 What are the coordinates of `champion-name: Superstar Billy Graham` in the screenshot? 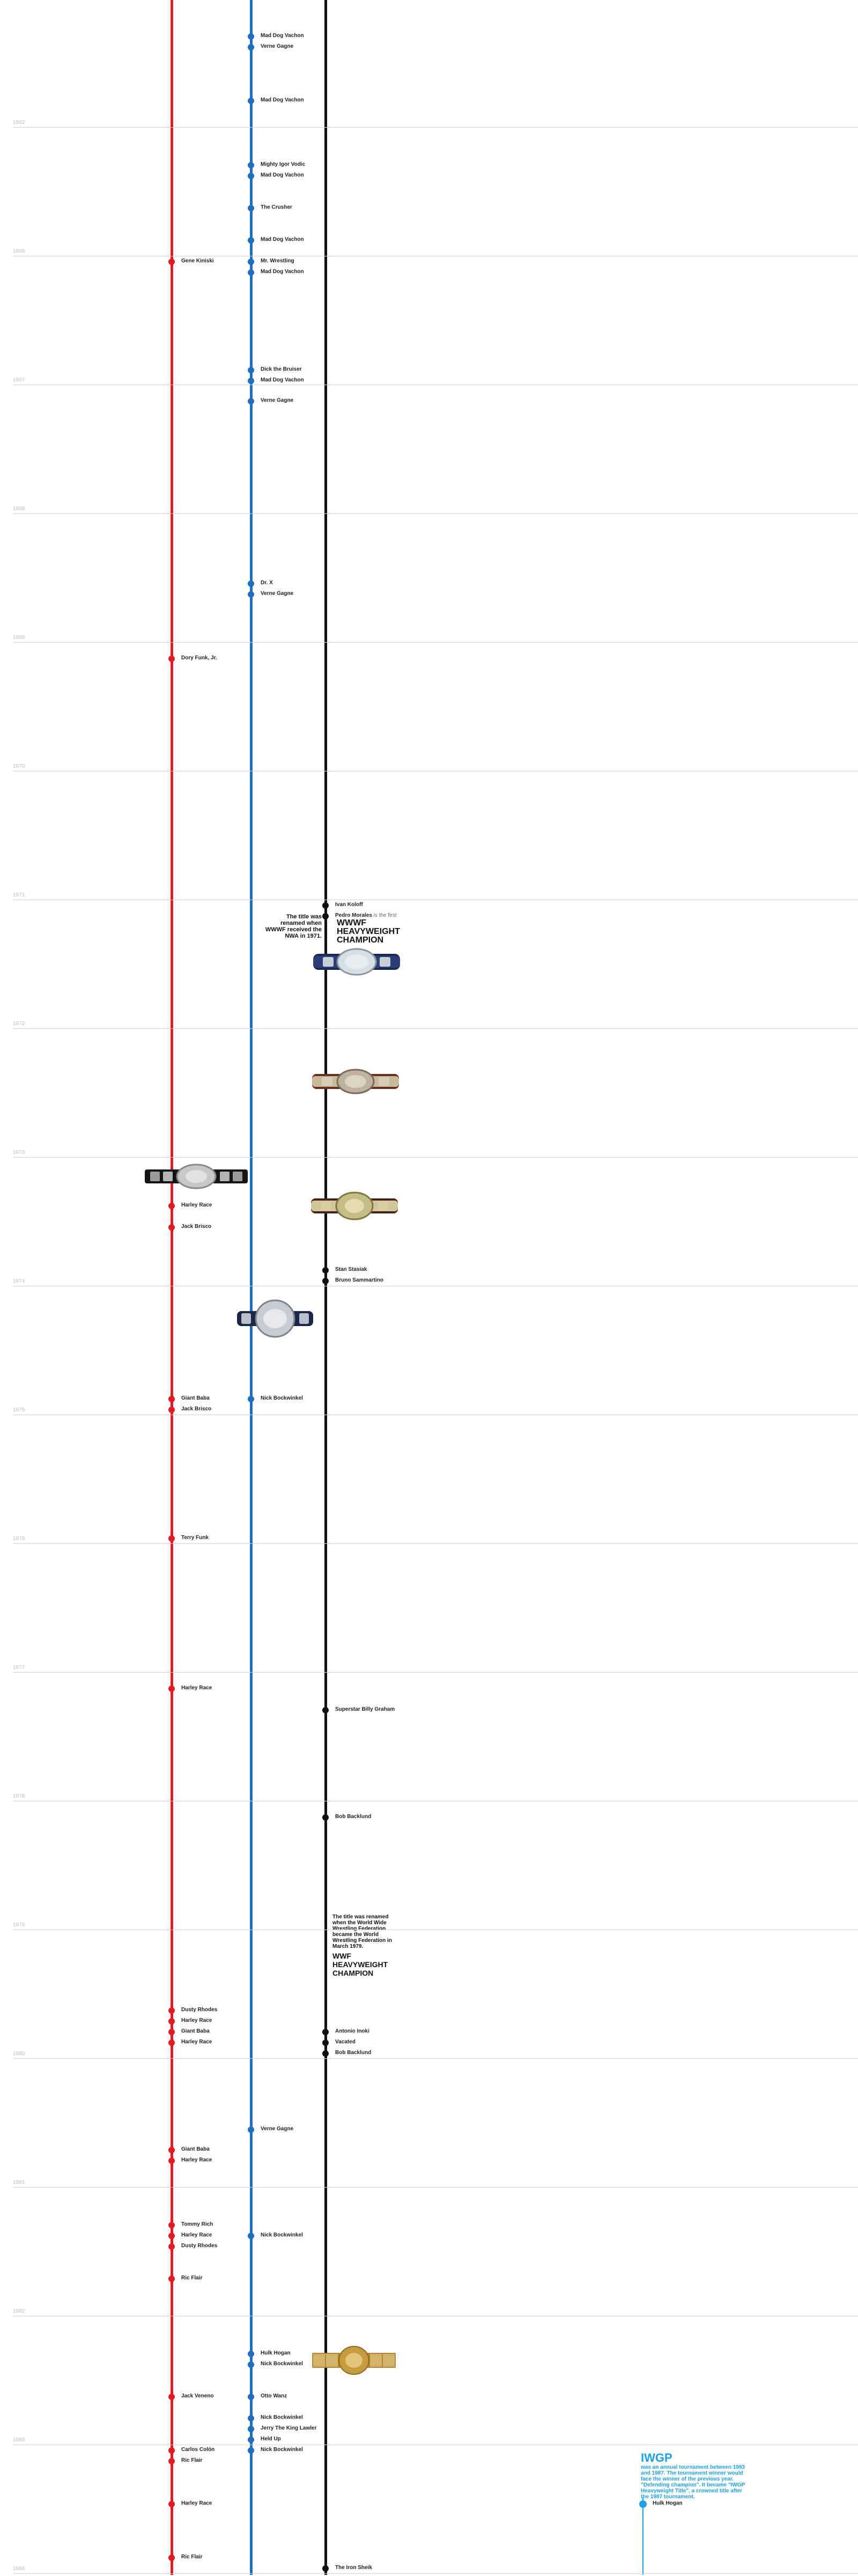 It's located at (365, 1709).